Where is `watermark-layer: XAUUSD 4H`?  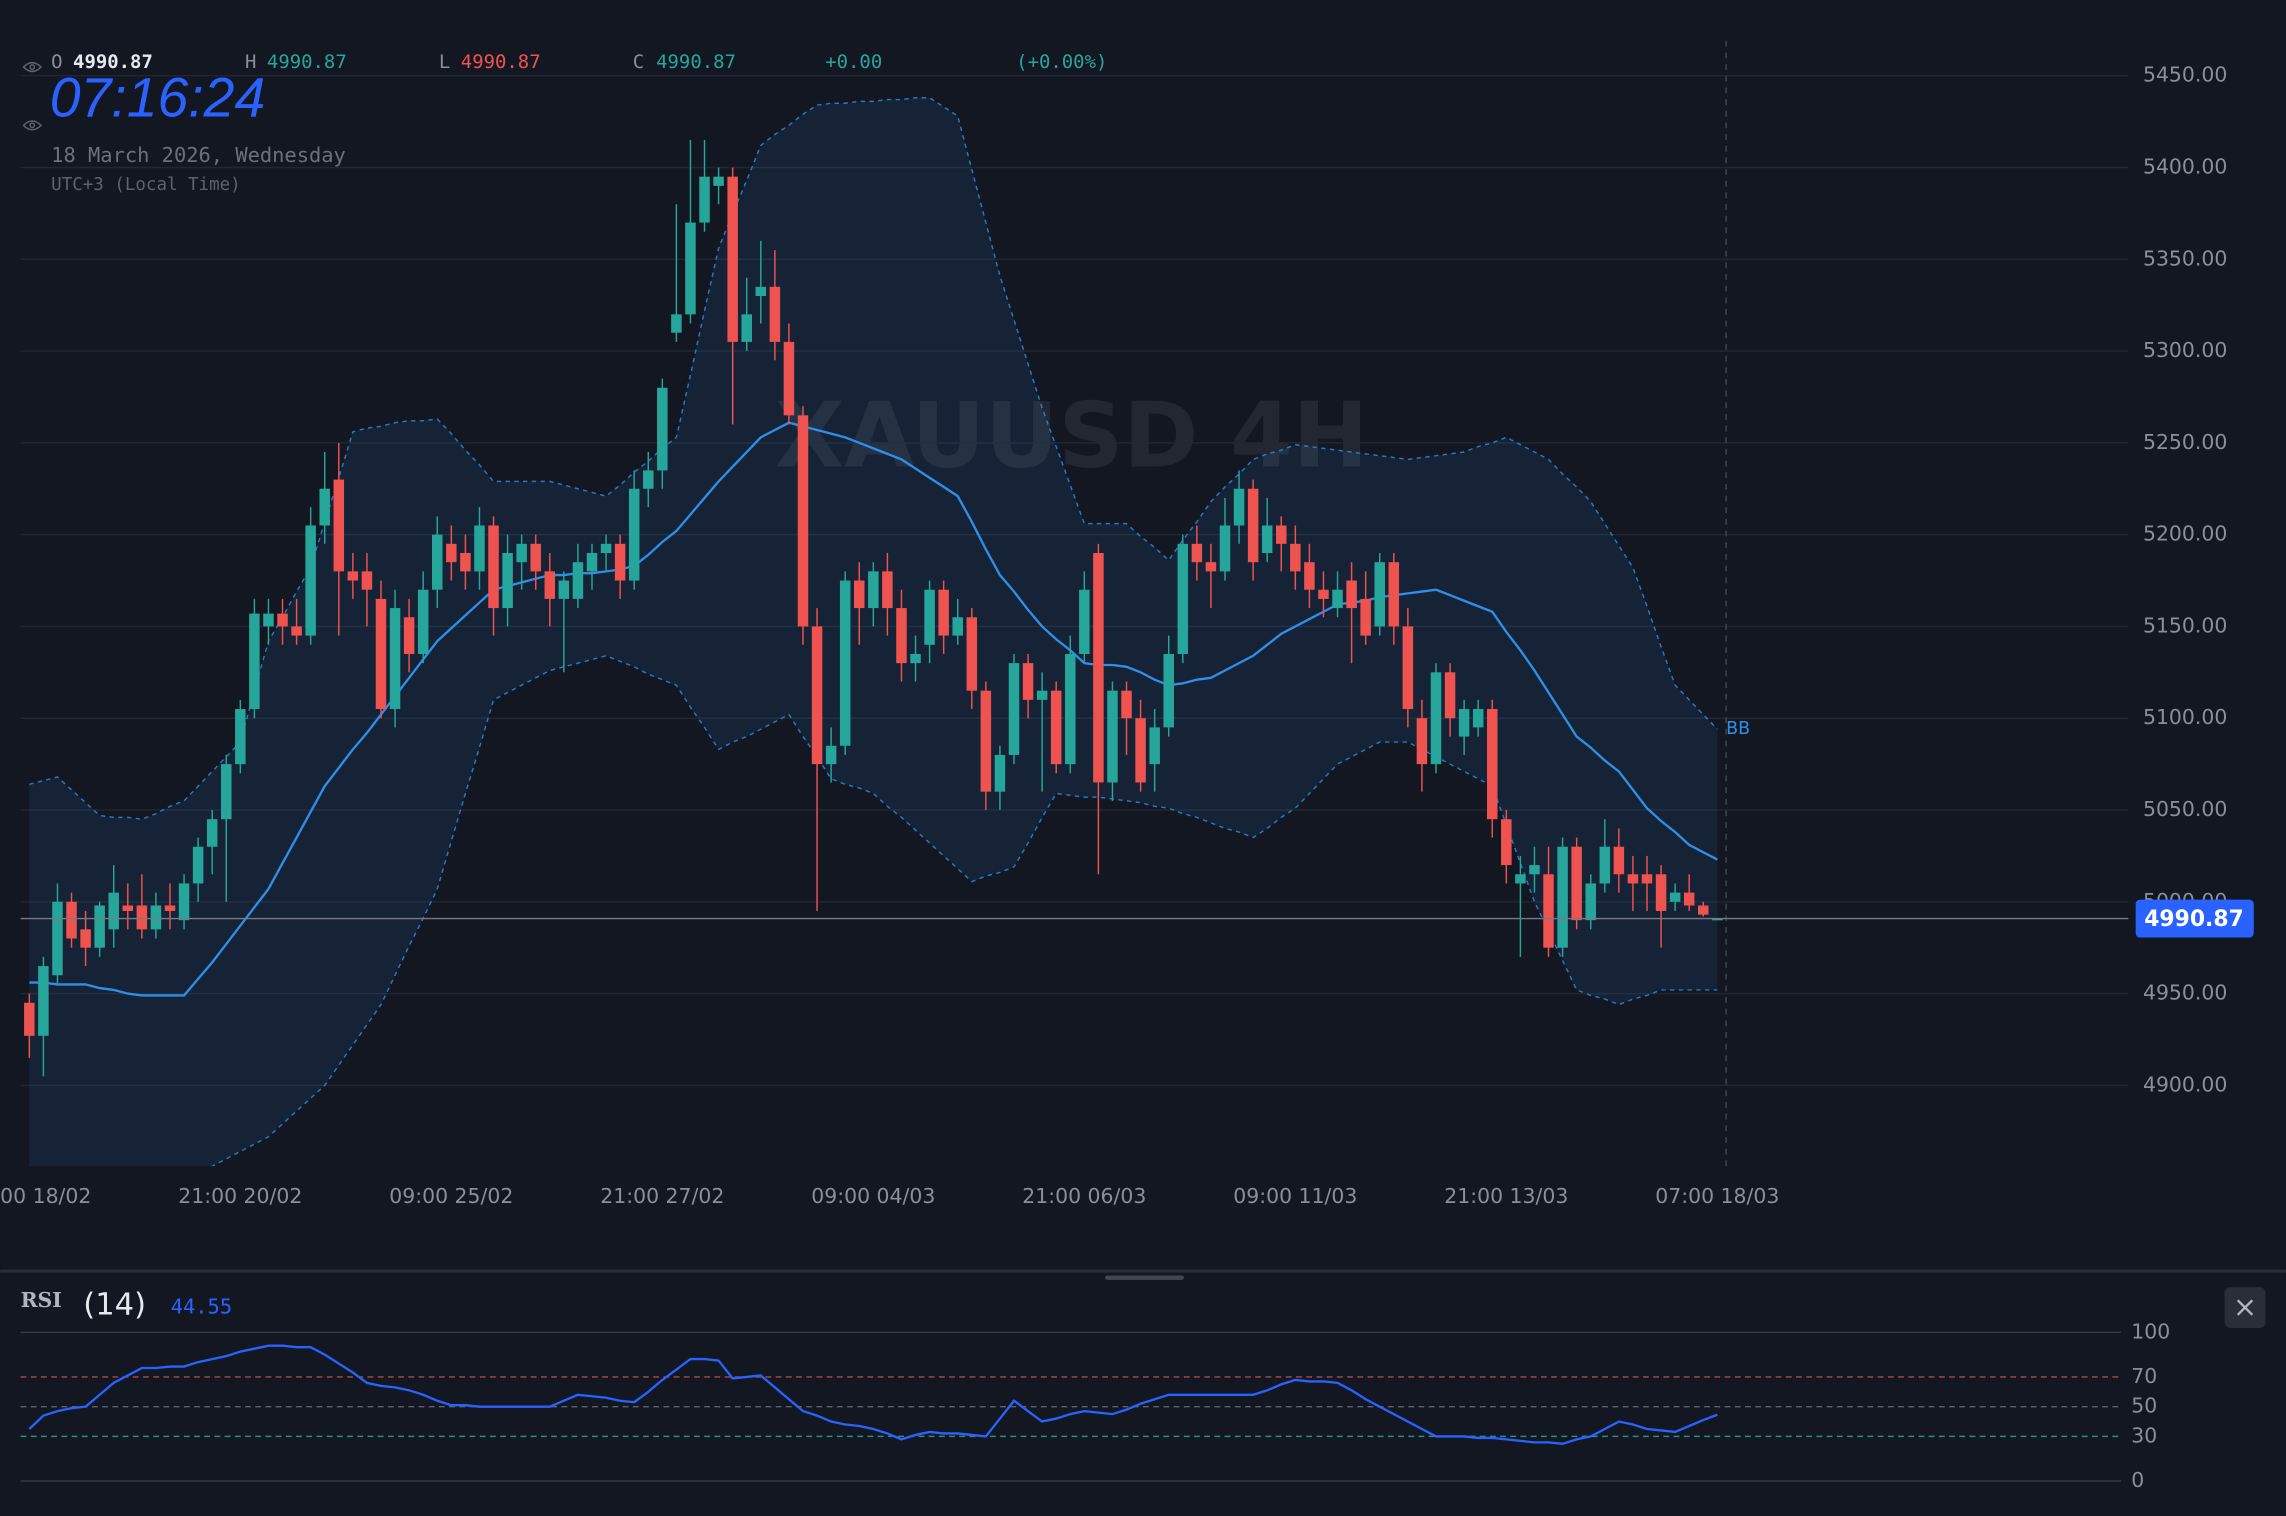
watermark-layer: XAUUSD 4H is located at coordinates (1072, 436).